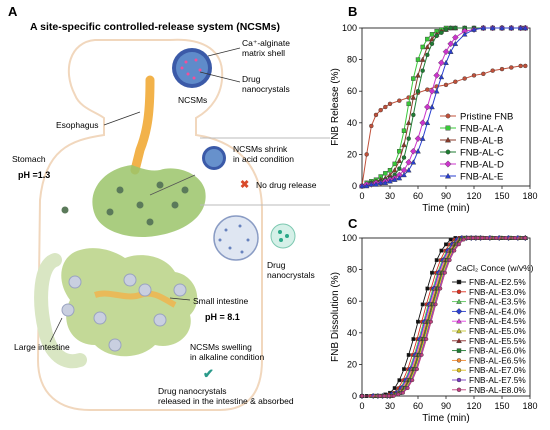 This screenshot has height=430, width=550. I want to click on intestine-ph: pH = 8.1, so click(222, 317).